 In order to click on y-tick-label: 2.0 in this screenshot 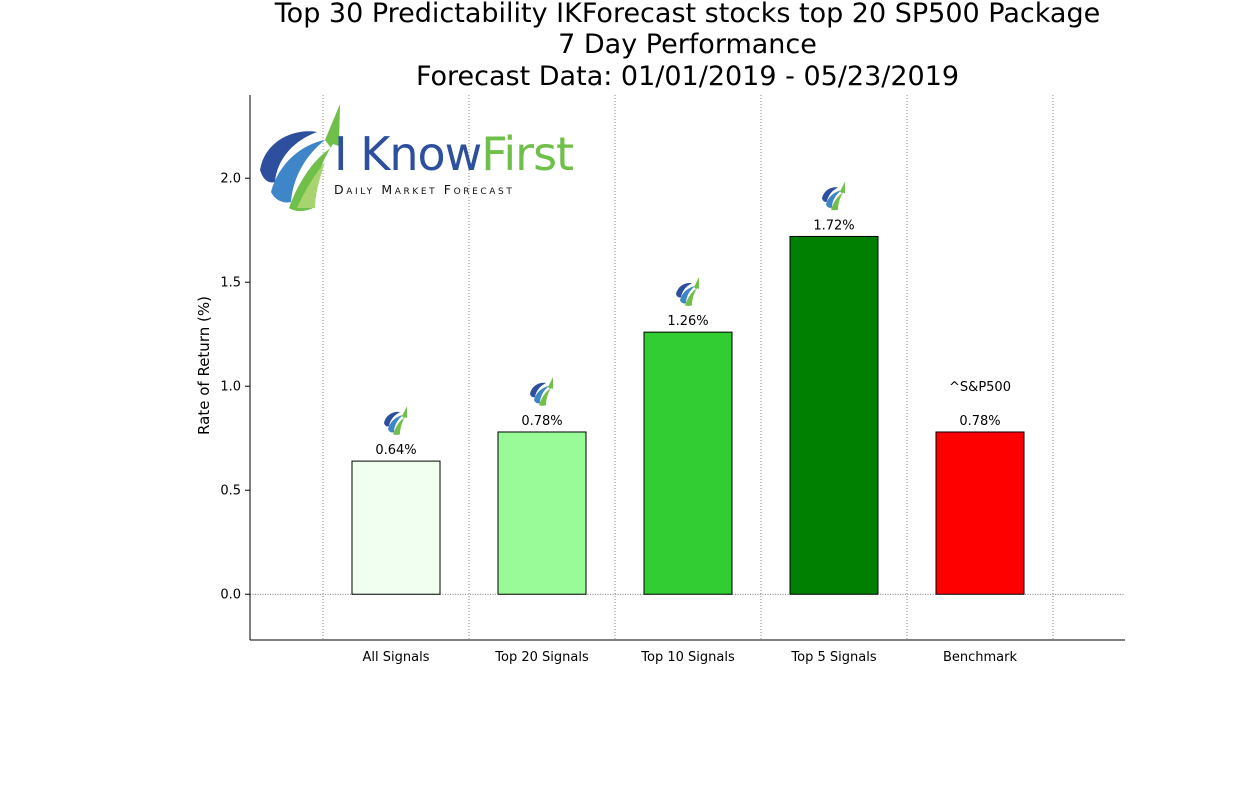, I will do `click(230, 179)`.